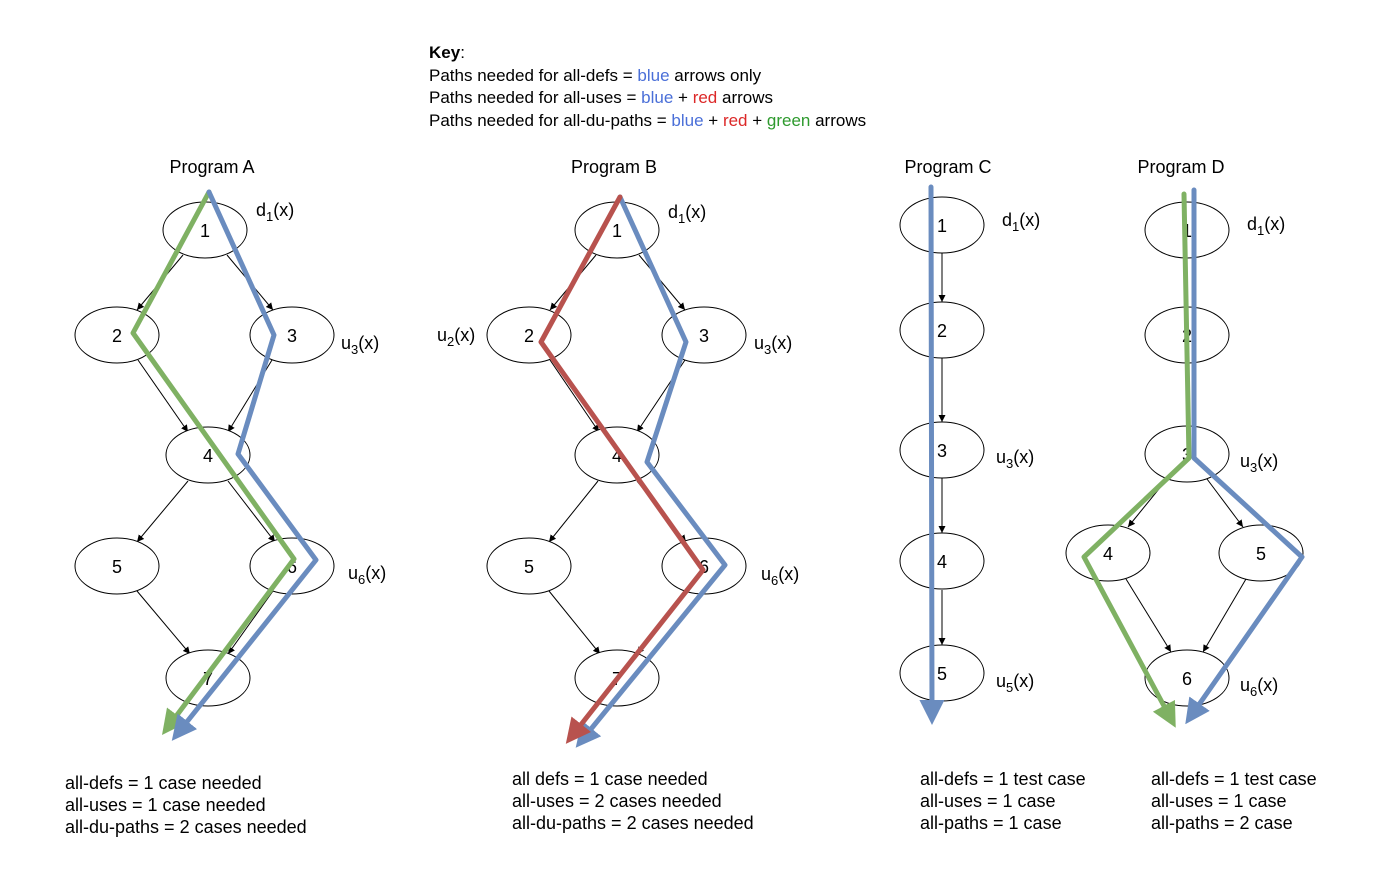 The width and height of the screenshot is (1396, 889). I want to click on green-path, so click(213, 462).